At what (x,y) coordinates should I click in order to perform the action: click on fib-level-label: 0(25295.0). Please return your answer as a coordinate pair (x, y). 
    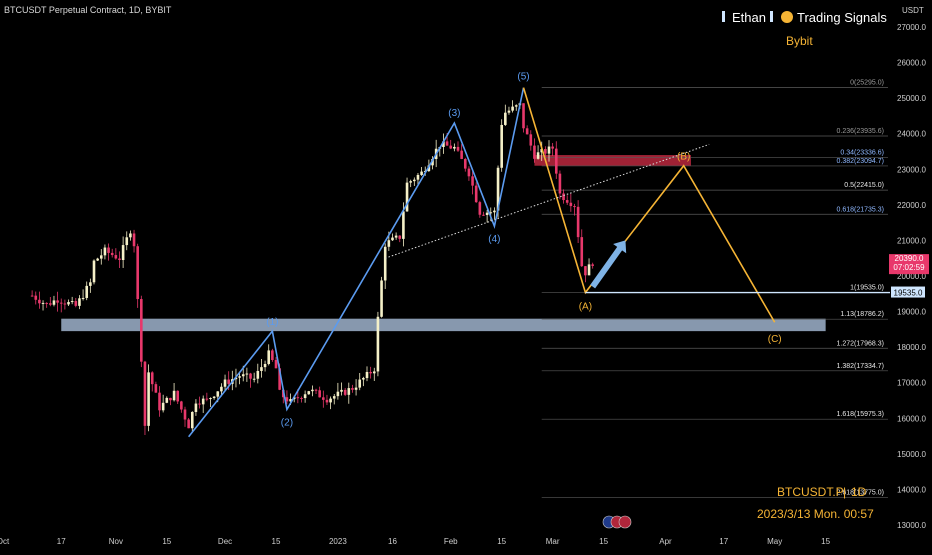
    Looking at the image, I should click on (867, 83).